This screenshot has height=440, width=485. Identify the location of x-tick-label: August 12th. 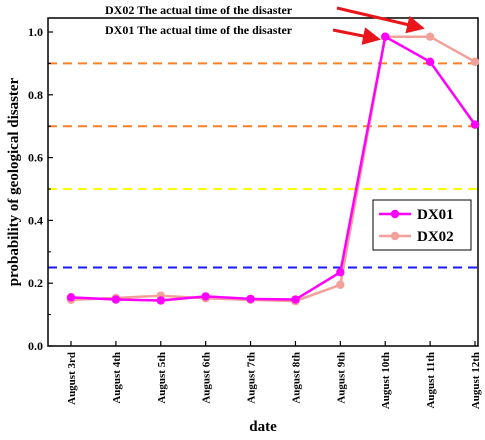
(476, 380).